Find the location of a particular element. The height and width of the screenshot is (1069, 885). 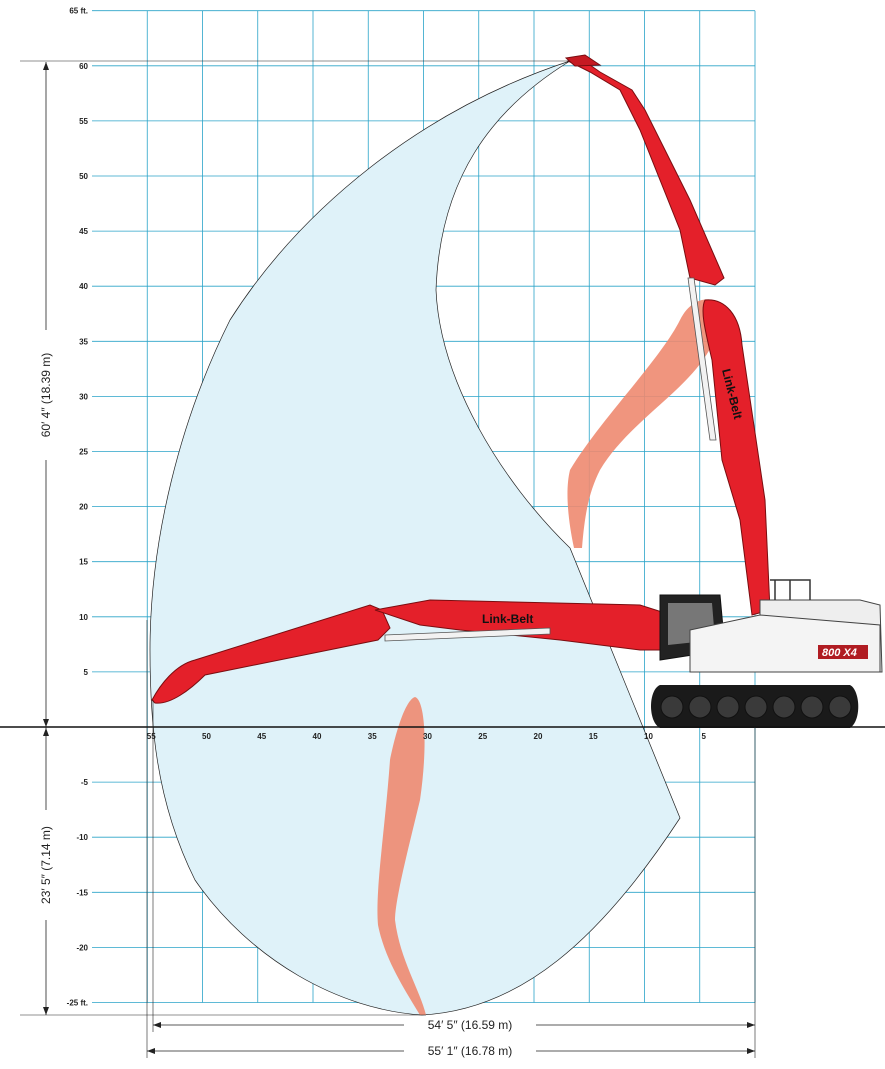

horizontal-cylinder is located at coordinates (467, 634).